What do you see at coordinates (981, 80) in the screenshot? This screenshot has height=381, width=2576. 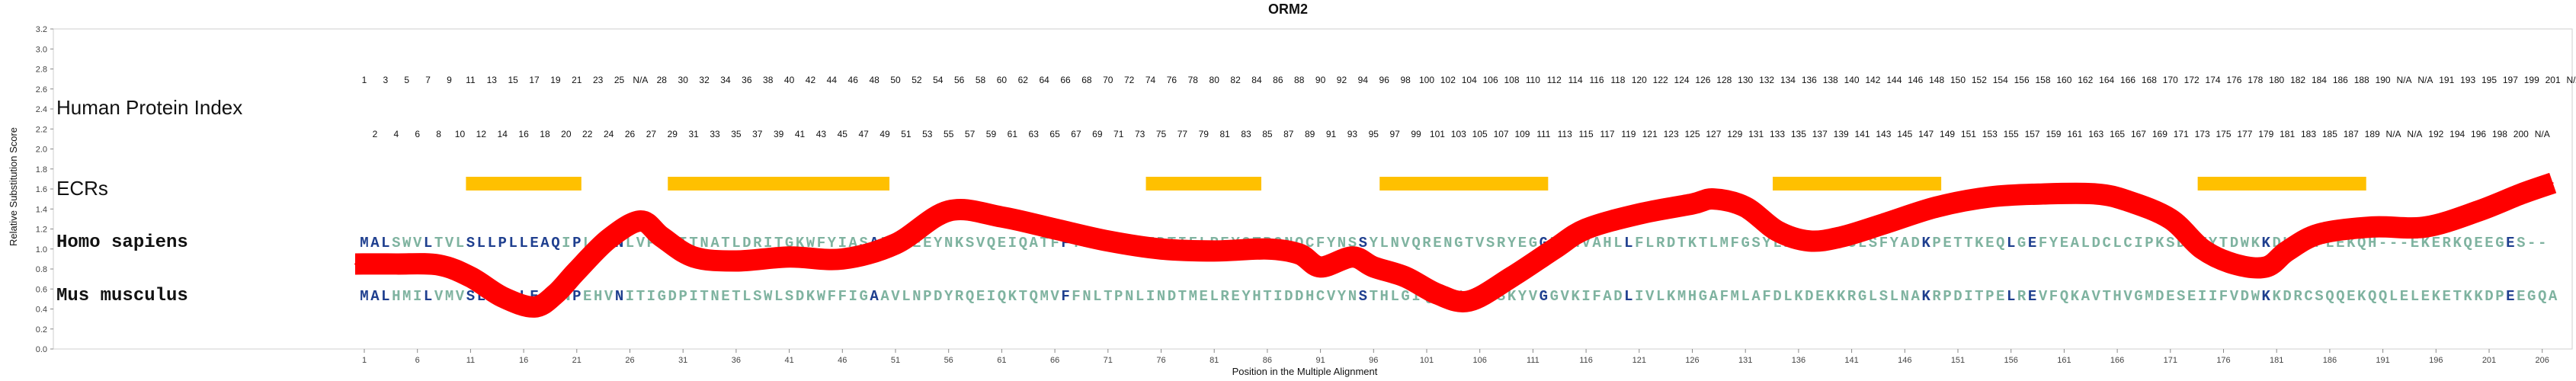 I see `human-index-number: 58` at bounding box center [981, 80].